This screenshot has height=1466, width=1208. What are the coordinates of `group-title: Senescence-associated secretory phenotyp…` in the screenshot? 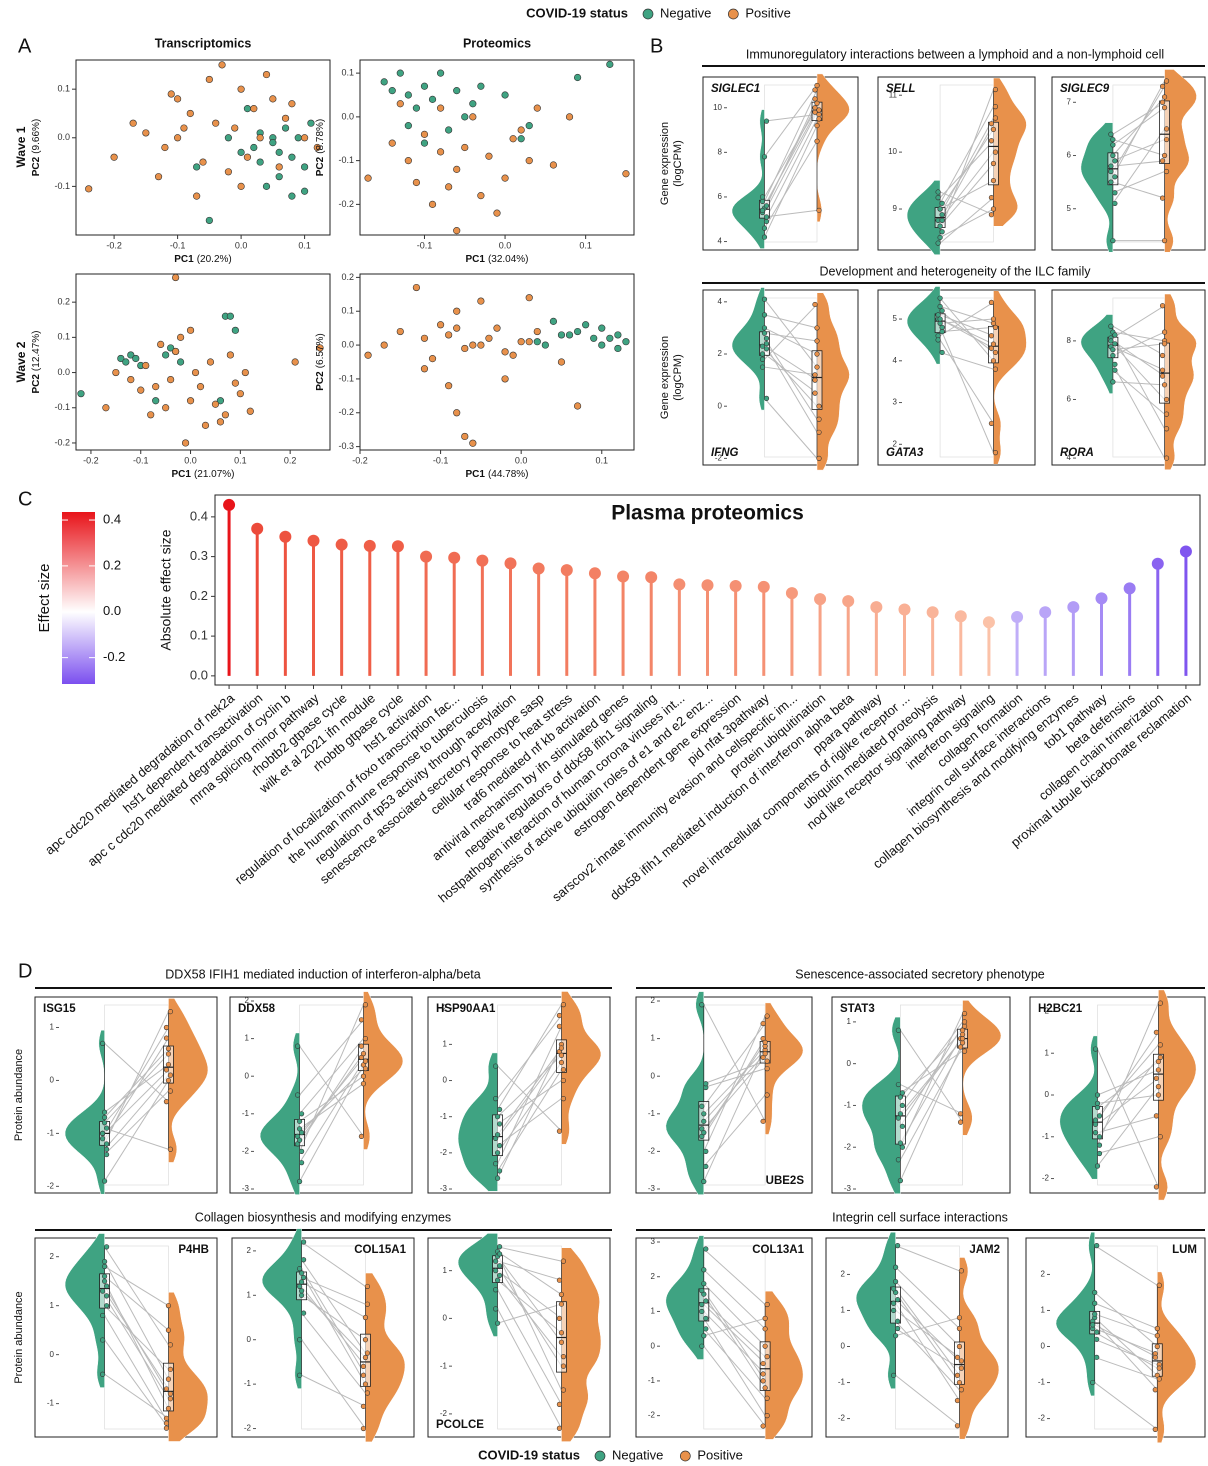 It's located at (920, 974).